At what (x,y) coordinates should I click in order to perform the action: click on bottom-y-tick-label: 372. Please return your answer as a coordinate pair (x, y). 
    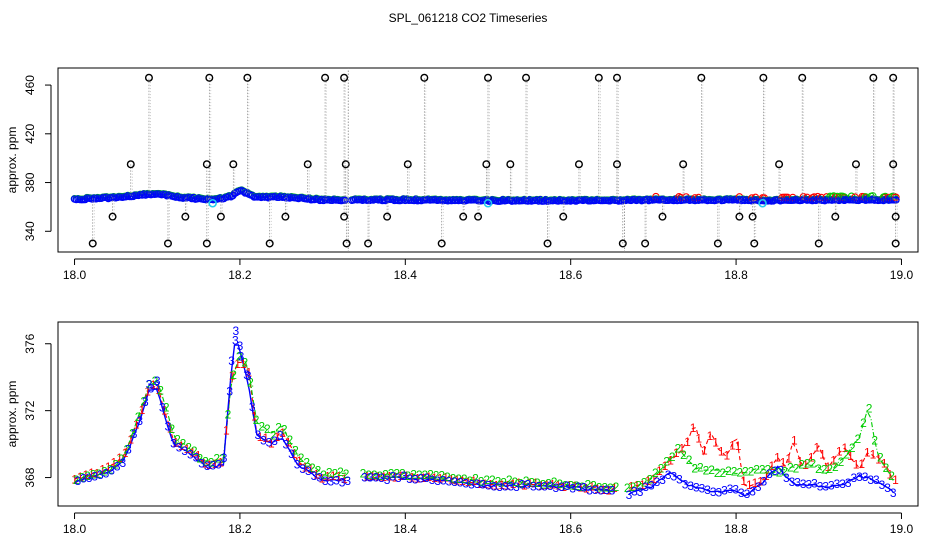
    Looking at the image, I should click on (30, 410).